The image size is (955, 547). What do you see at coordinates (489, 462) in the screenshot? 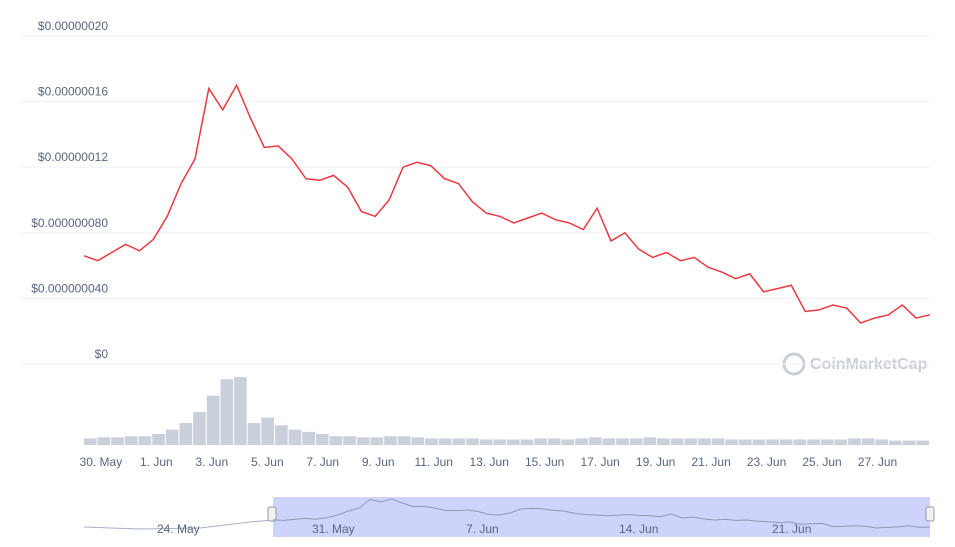
I see `x-tick-label: 13. Jun` at bounding box center [489, 462].